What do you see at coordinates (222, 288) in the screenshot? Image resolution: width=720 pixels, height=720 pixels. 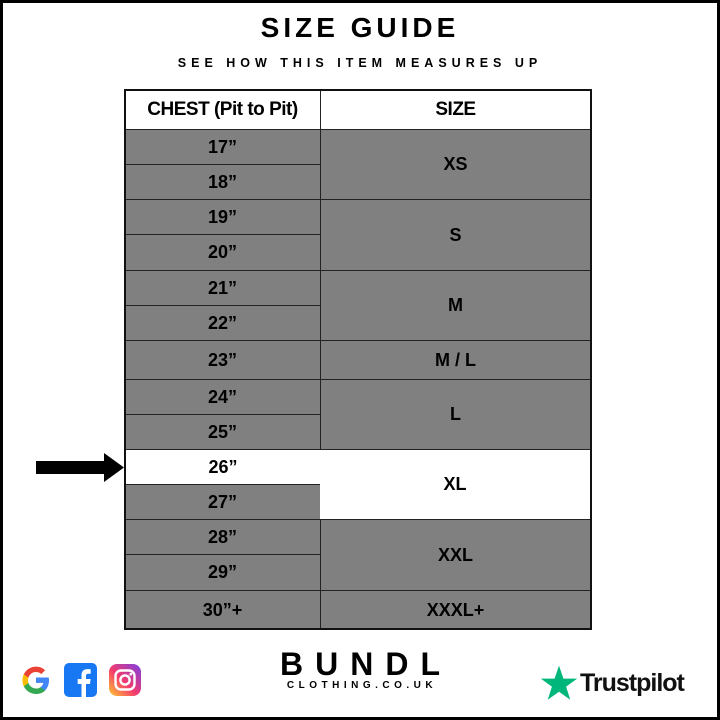 I see `chest-cell: 21”` at bounding box center [222, 288].